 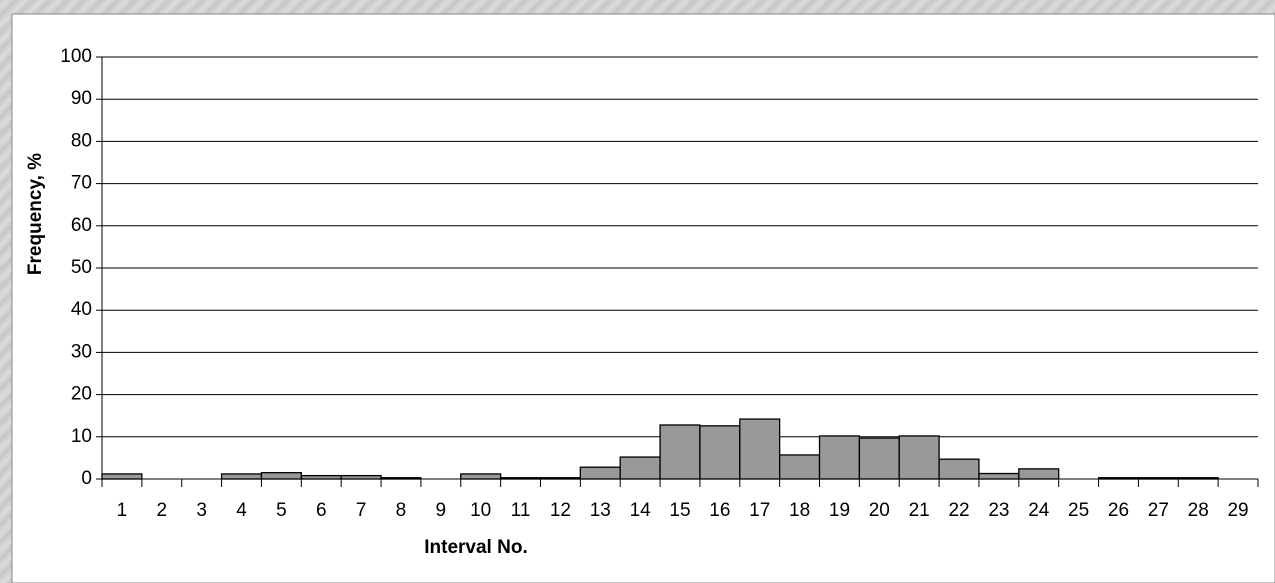 I want to click on x-tick-label: 2, so click(x=162, y=510).